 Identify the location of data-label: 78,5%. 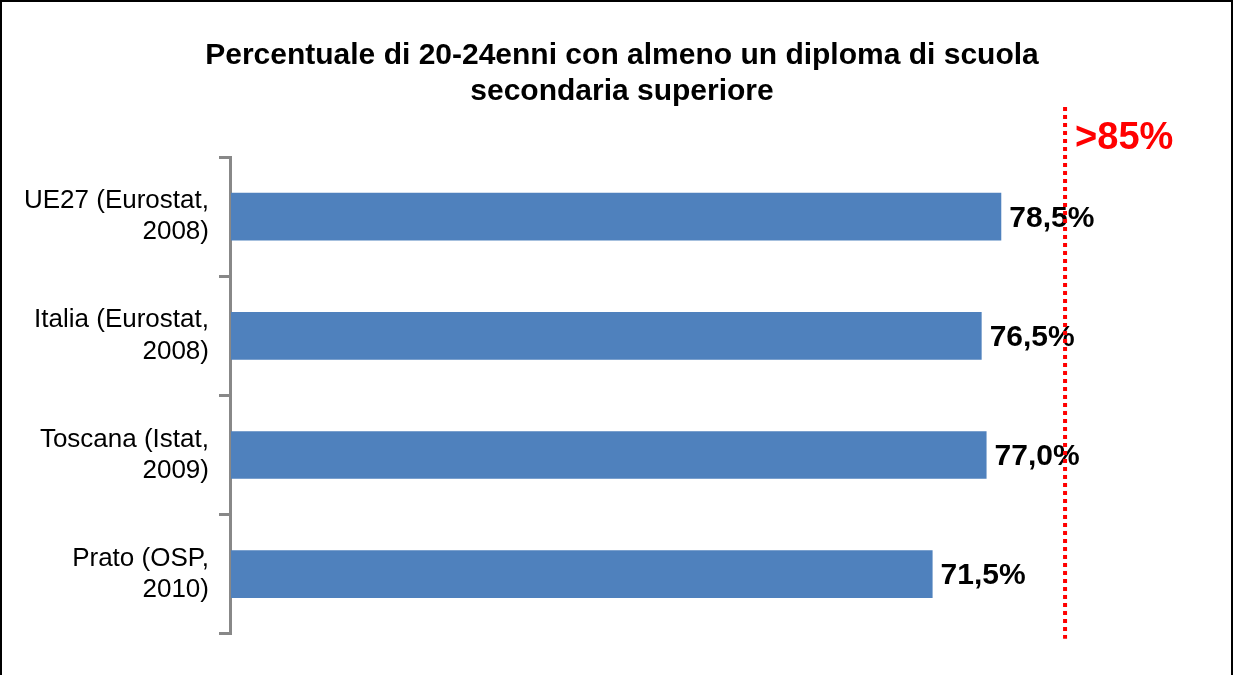
(1052, 216).